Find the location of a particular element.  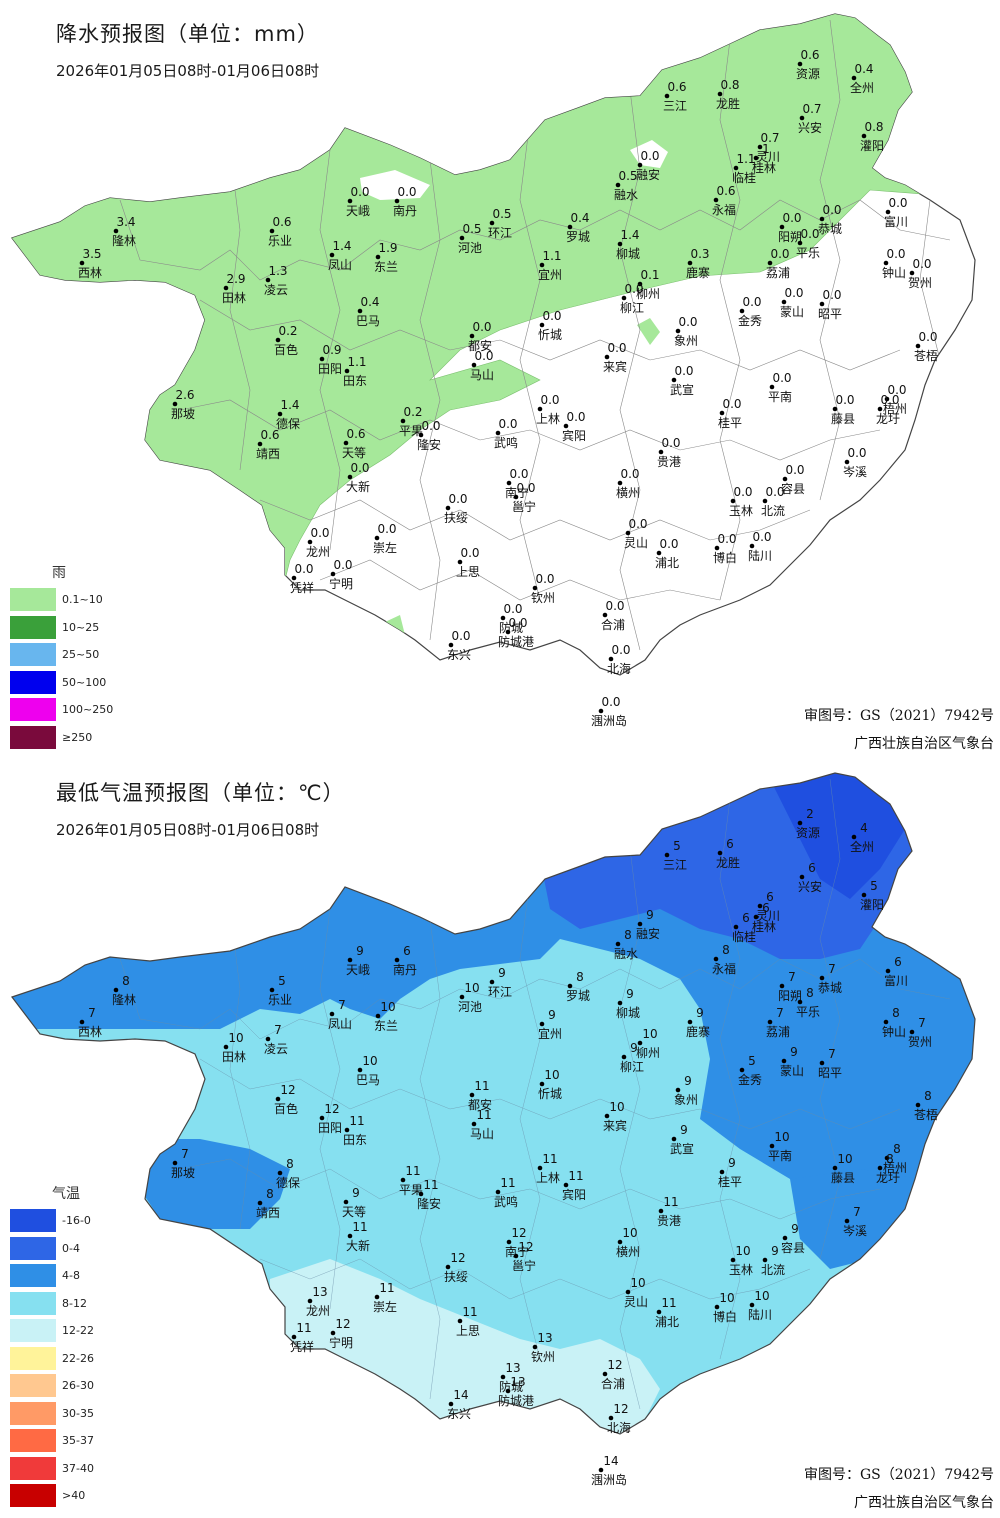

tmin-value-label: 6 is located at coordinates (730, 844).